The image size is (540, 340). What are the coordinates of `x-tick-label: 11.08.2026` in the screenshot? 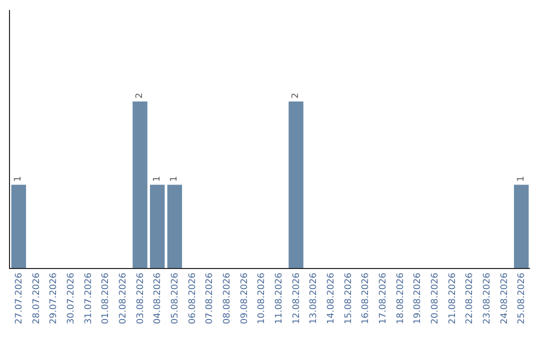 It's located at (279, 298).